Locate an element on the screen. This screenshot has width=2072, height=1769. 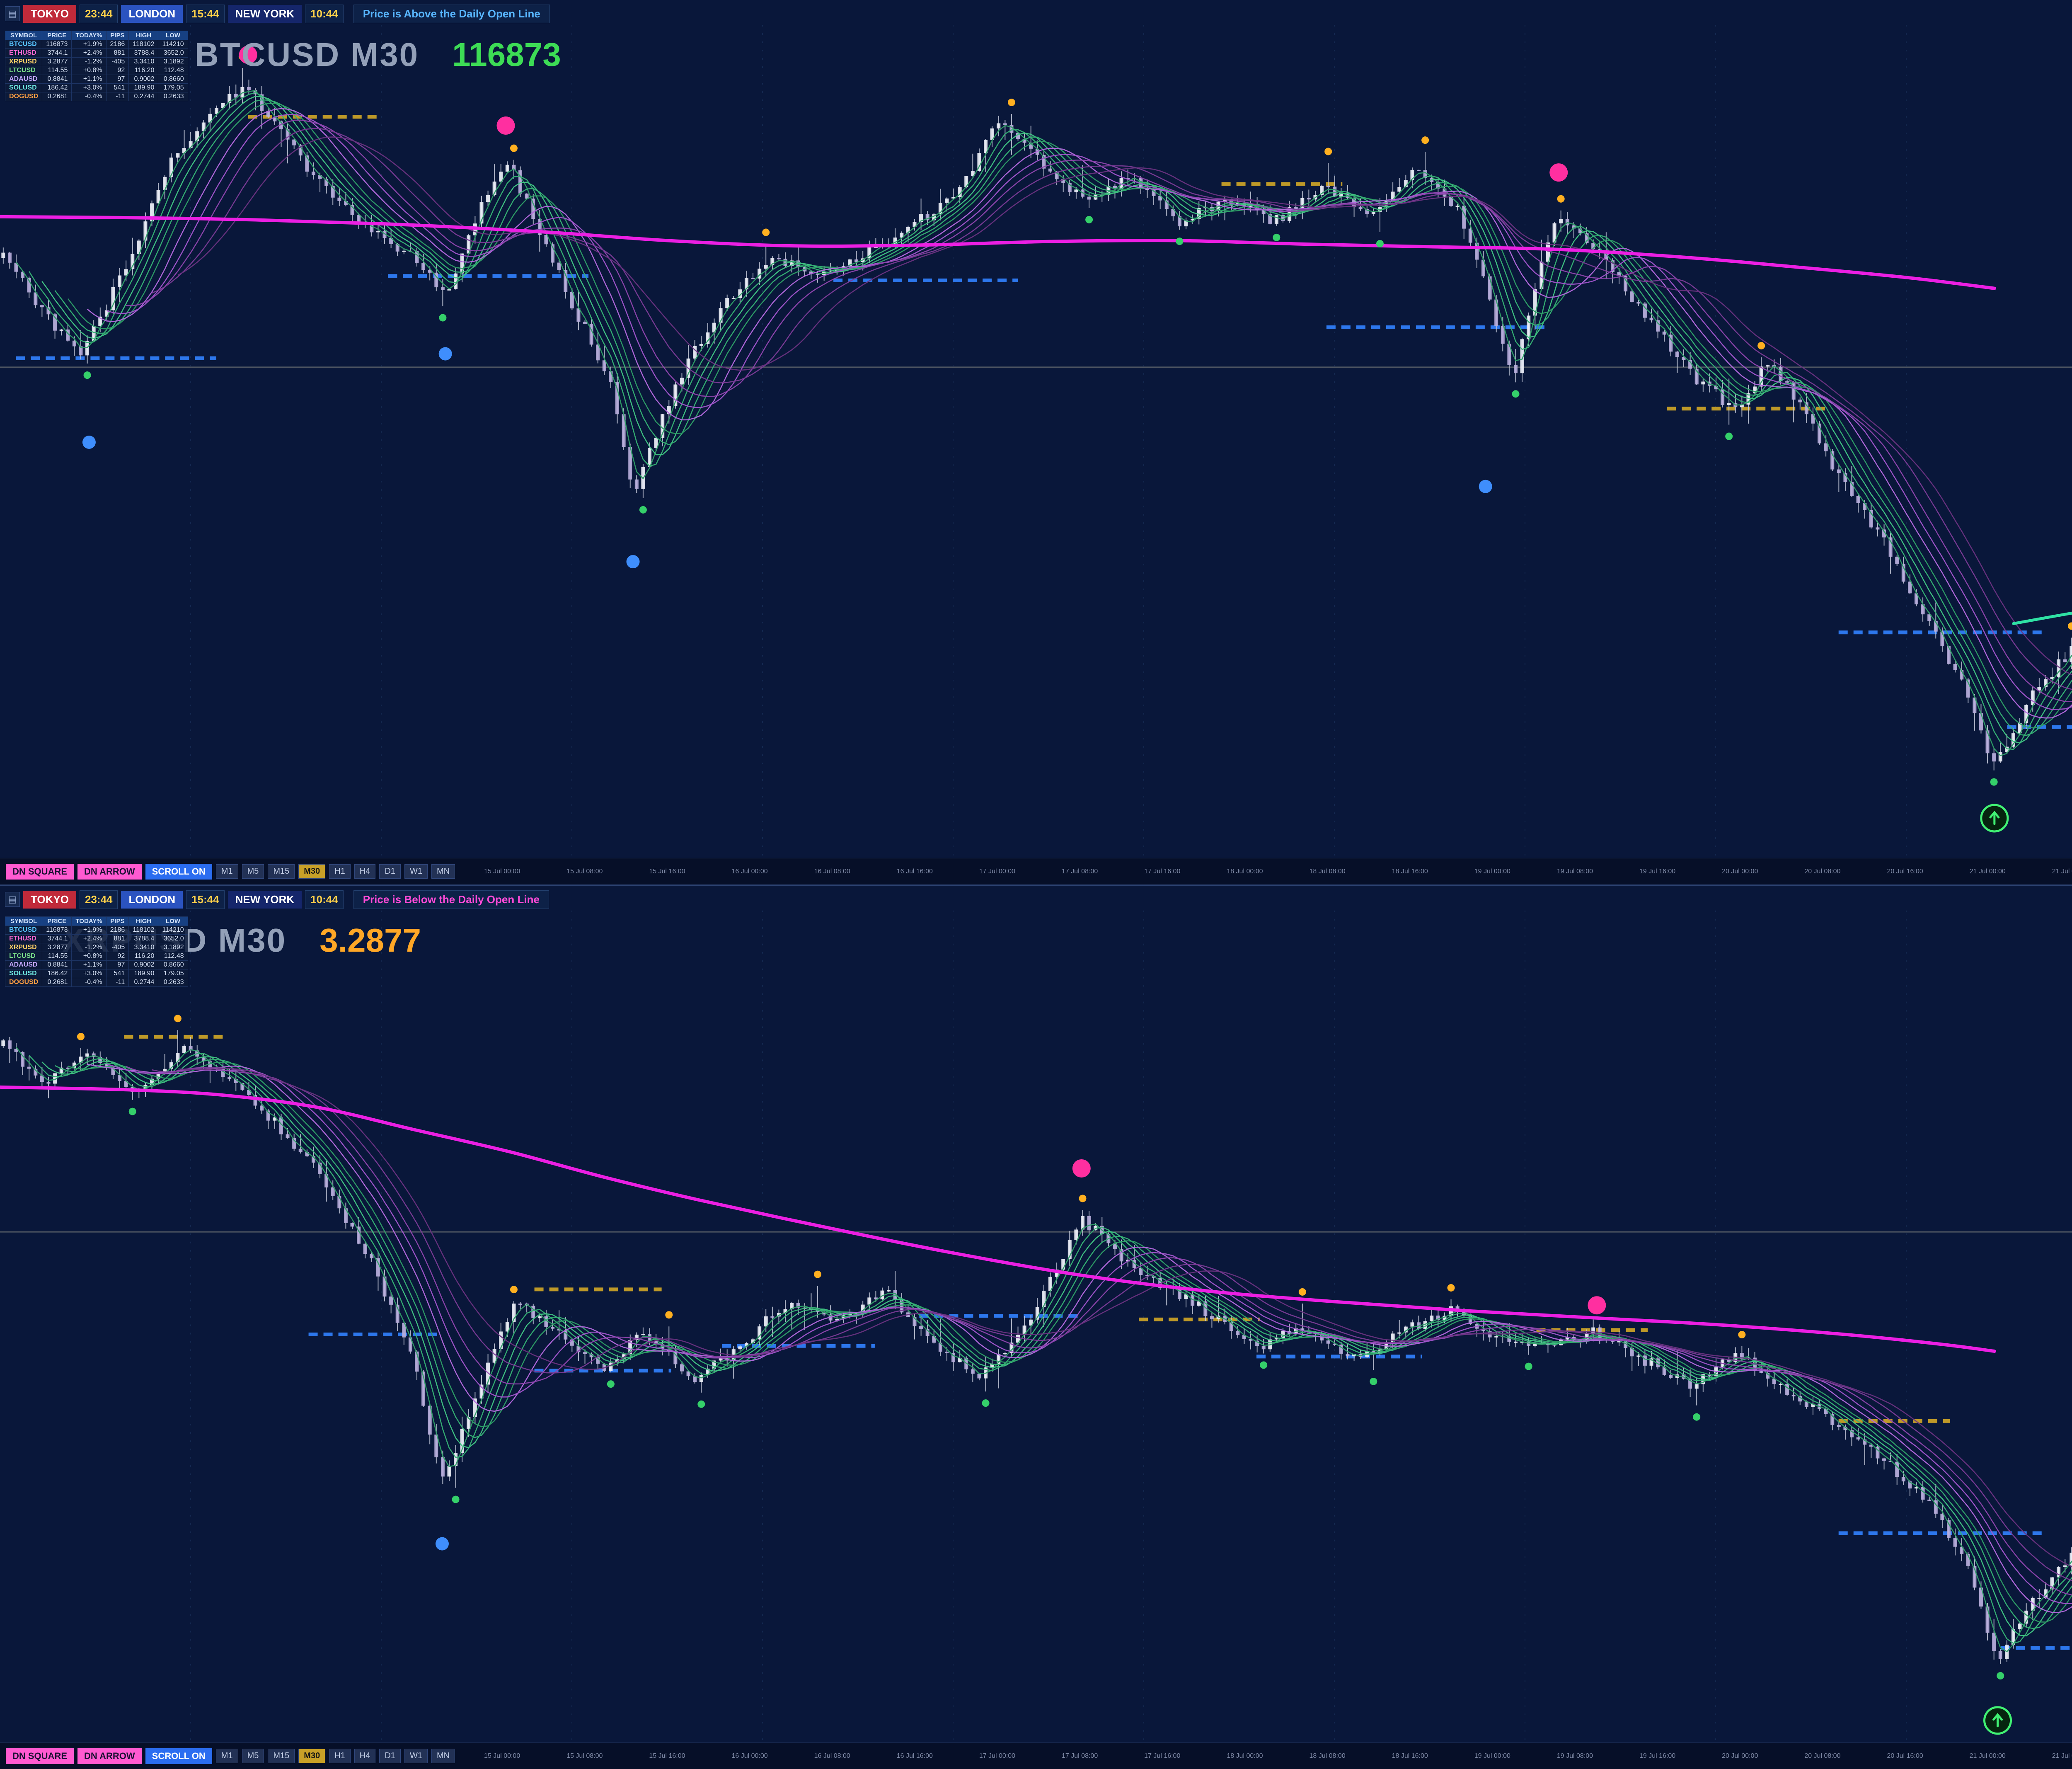
watch-row: LTCUSD 114.55 +0.8% 92 116.20 112.48 is located at coordinates (96, 70).